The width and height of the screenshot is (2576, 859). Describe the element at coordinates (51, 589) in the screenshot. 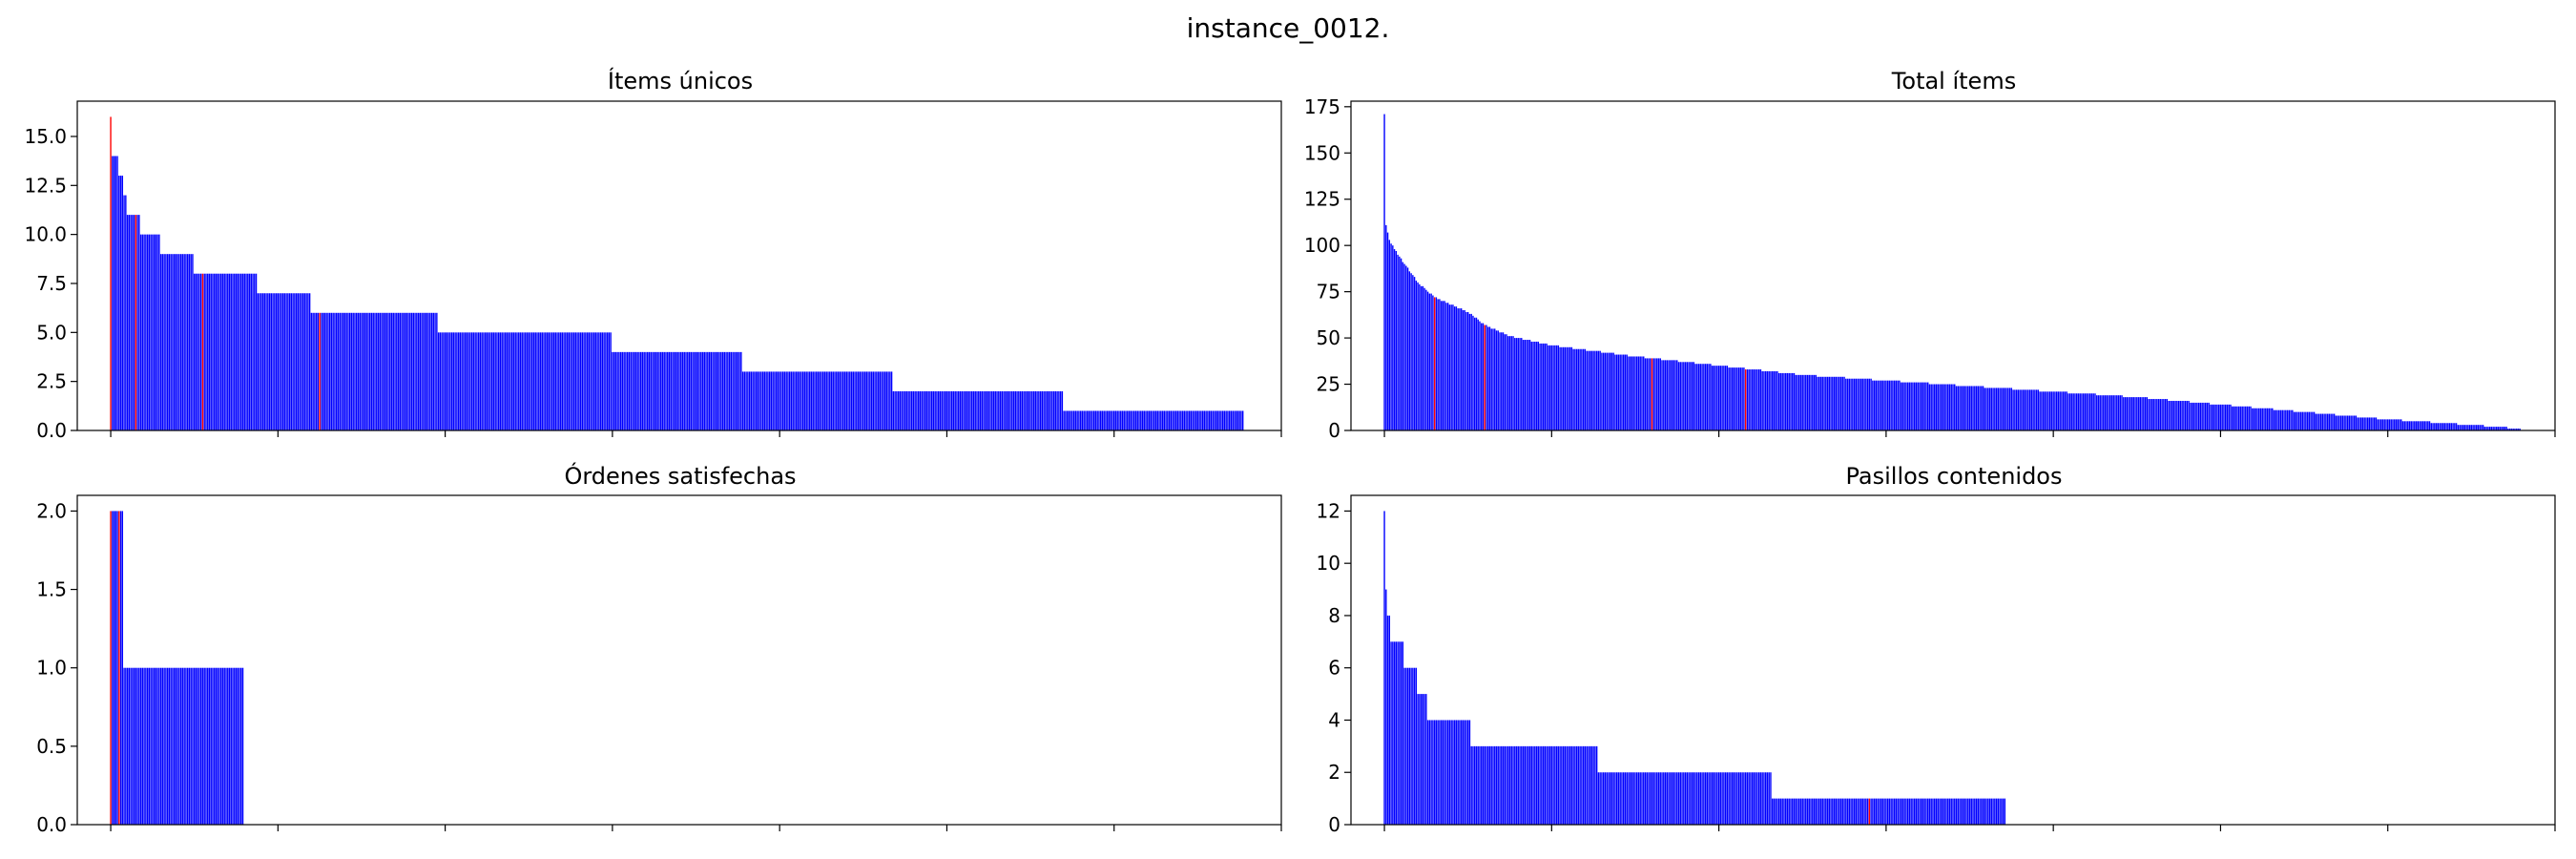

I see `y-tick-label: 1.5` at that location.